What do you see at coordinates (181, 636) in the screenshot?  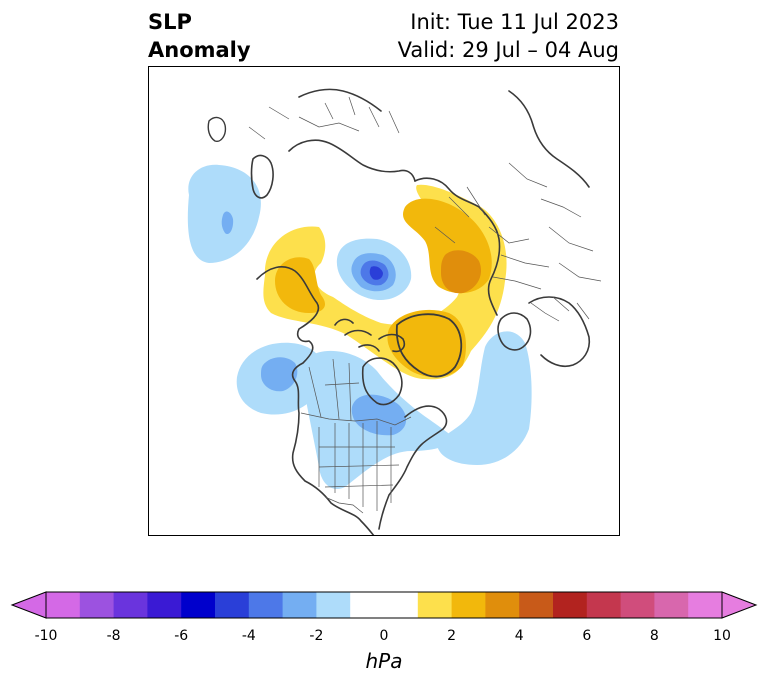 I see `colorbar-tick-label: -6` at bounding box center [181, 636].